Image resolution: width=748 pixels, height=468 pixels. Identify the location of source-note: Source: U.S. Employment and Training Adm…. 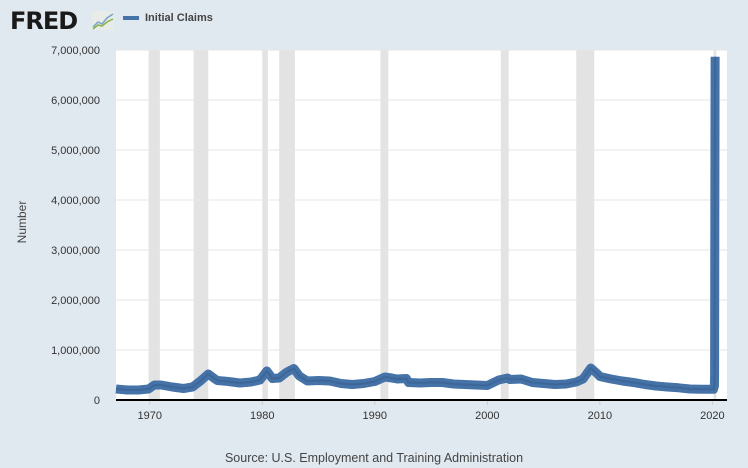
(374, 458).